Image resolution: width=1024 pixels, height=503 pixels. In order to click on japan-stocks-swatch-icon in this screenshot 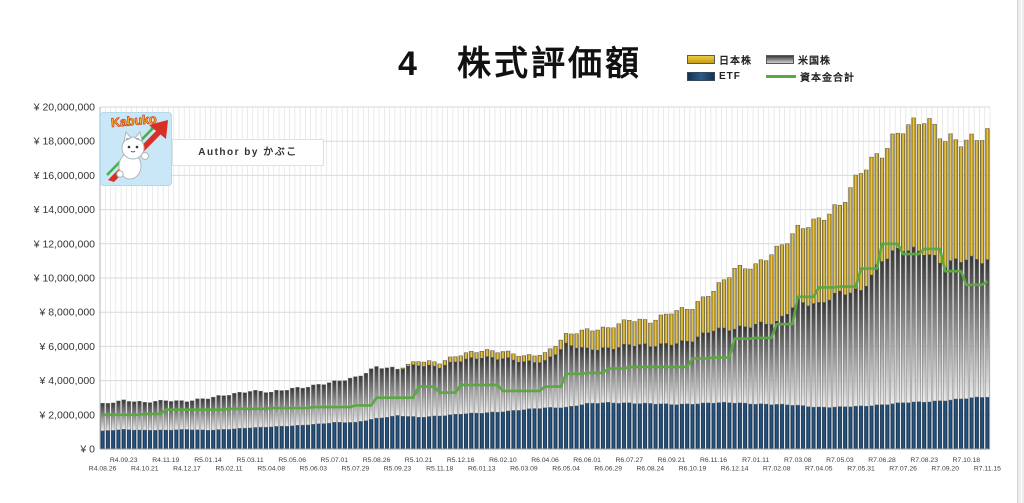, I will do `click(701, 59)`.